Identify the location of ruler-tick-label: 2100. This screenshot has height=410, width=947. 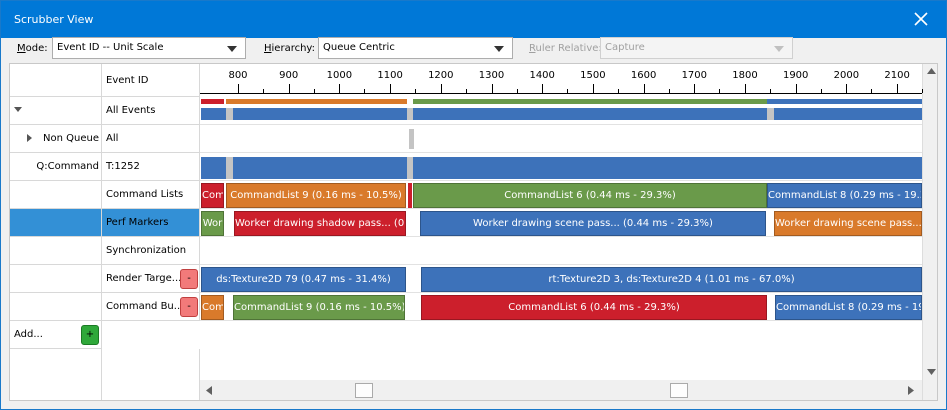
(897, 75).